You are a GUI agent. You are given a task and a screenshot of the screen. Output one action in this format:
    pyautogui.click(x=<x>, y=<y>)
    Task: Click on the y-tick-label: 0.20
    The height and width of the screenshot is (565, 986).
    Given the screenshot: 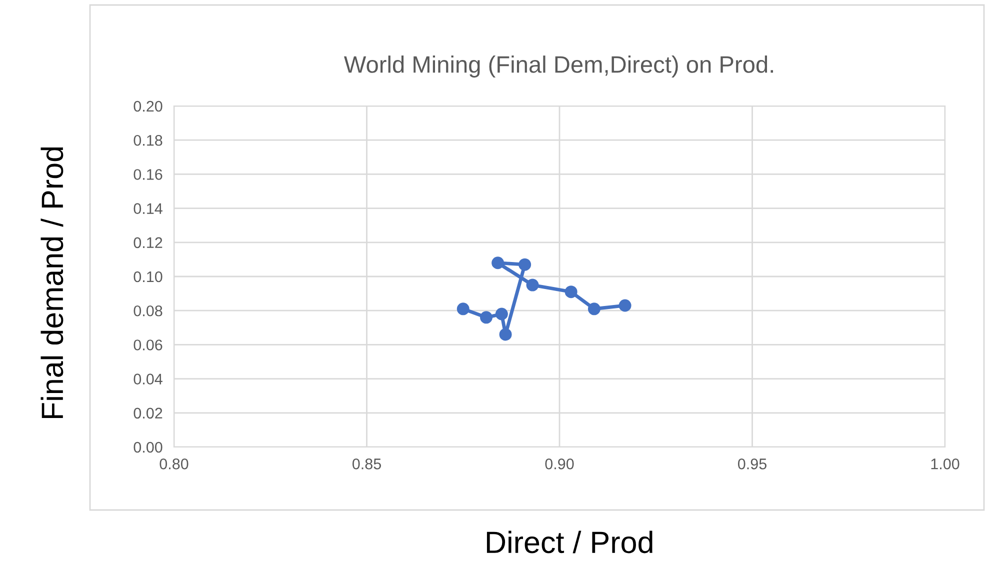 What is the action you would take?
    pyautogui.click(x=148, y=106)
    